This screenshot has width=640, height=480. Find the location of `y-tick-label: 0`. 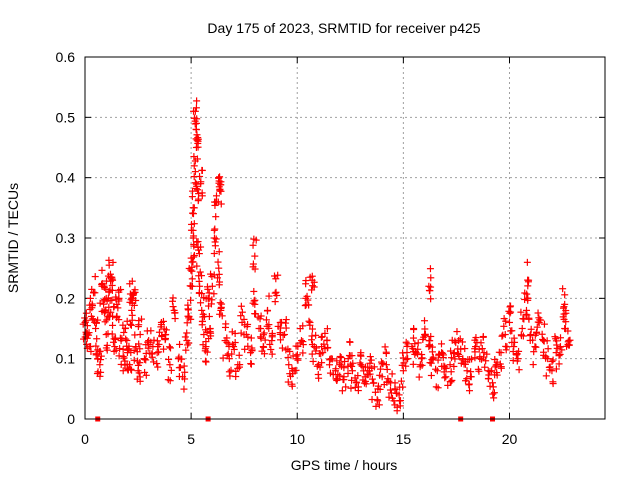

y-tick-label: 0 is located at coordinates (71, 419).